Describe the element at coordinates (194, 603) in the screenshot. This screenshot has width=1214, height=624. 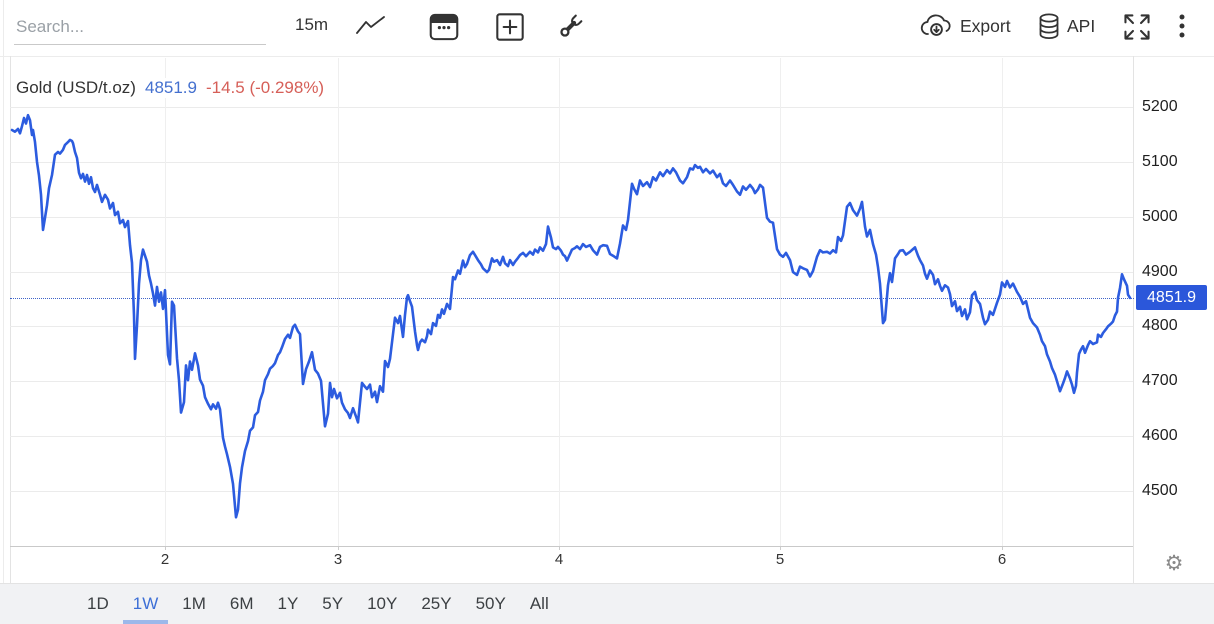
I see `range-tab-1m: 1M` at that location.